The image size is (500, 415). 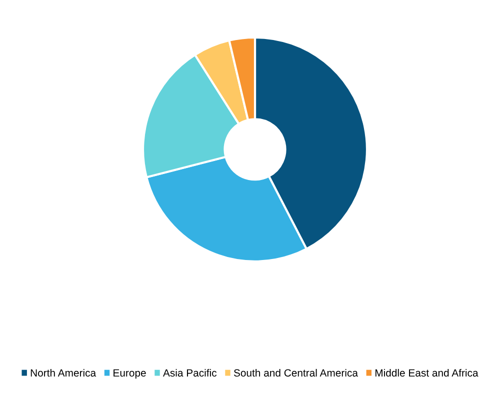 I want to click on legend-label: Middle East and Africa, so click(x=426, y=372).